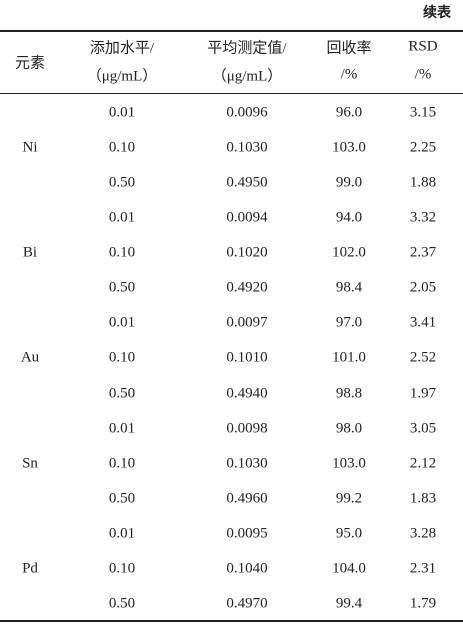  I want to click on cell: 99.2, so click(349, 498).